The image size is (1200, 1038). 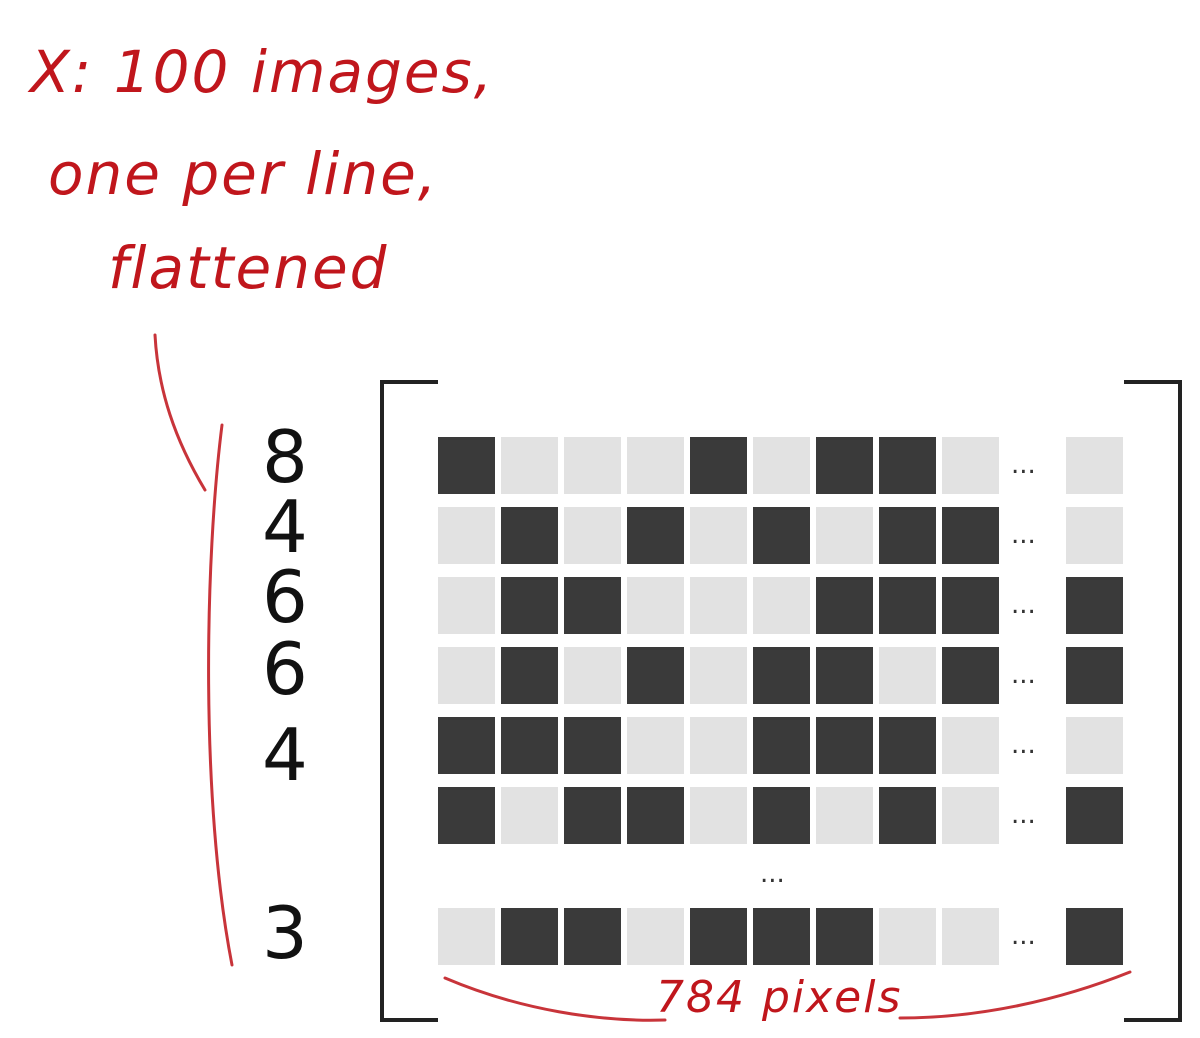 I want to click on annotation: X: 100 images, one per line, flattened, so click(x=260, y=170).